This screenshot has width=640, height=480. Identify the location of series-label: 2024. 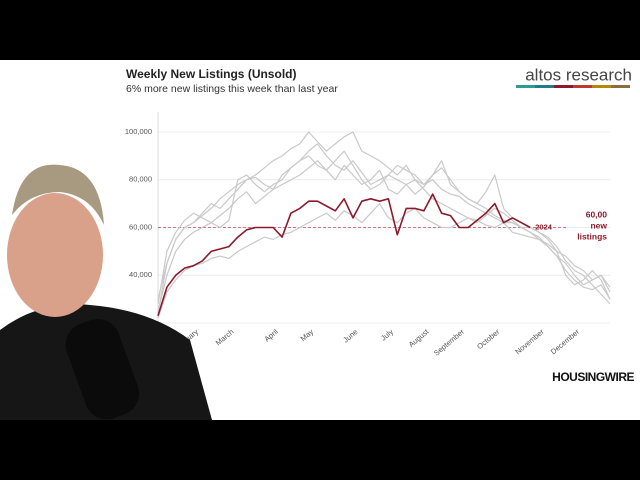
(544, 226).